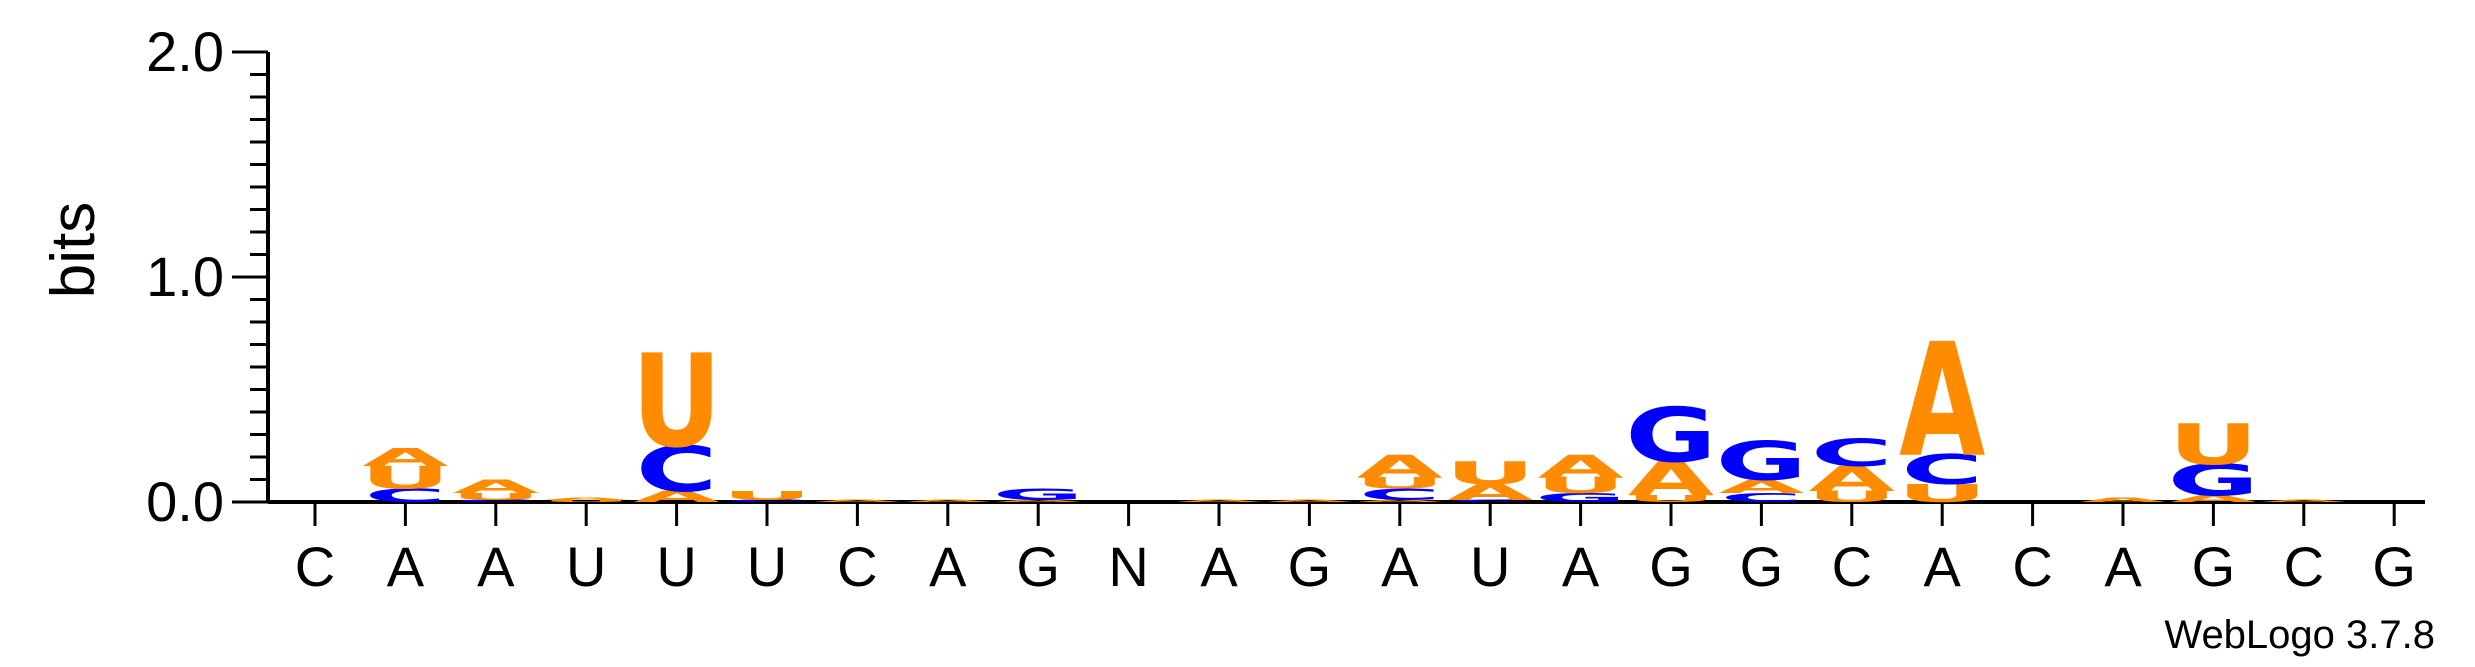 This screenshot has height=667, width=2475. Describe the element at coordinates (185, 276) in the screenshot. I see `y-tick-label: 1.0` at that location.